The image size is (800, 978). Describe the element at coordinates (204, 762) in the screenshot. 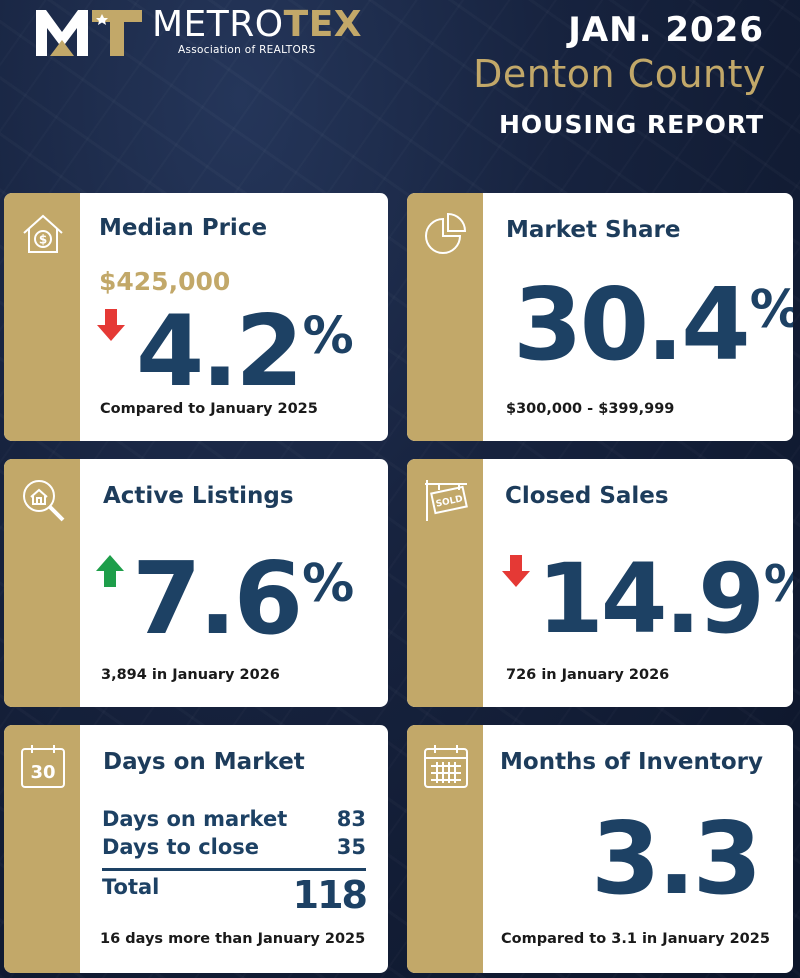

I see `days-on-market-title: Days on Market` at that location.